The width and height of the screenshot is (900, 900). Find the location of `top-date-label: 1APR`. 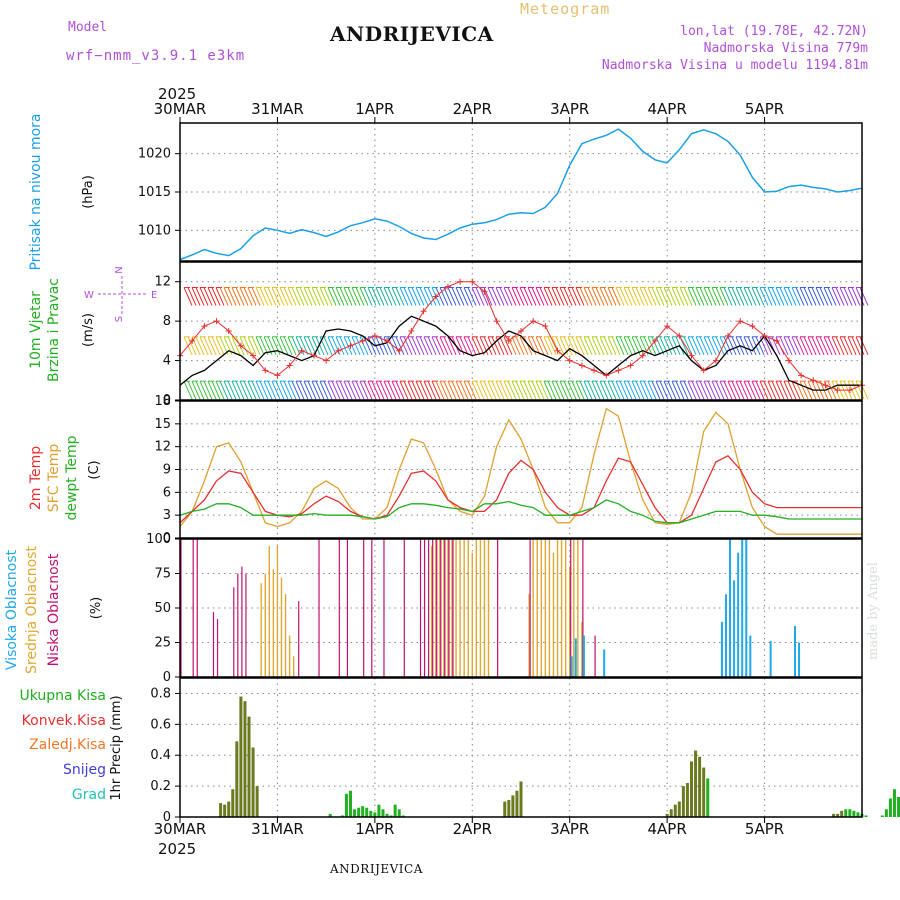

top-date-label: 1APR is located at coordinates (374, 109).